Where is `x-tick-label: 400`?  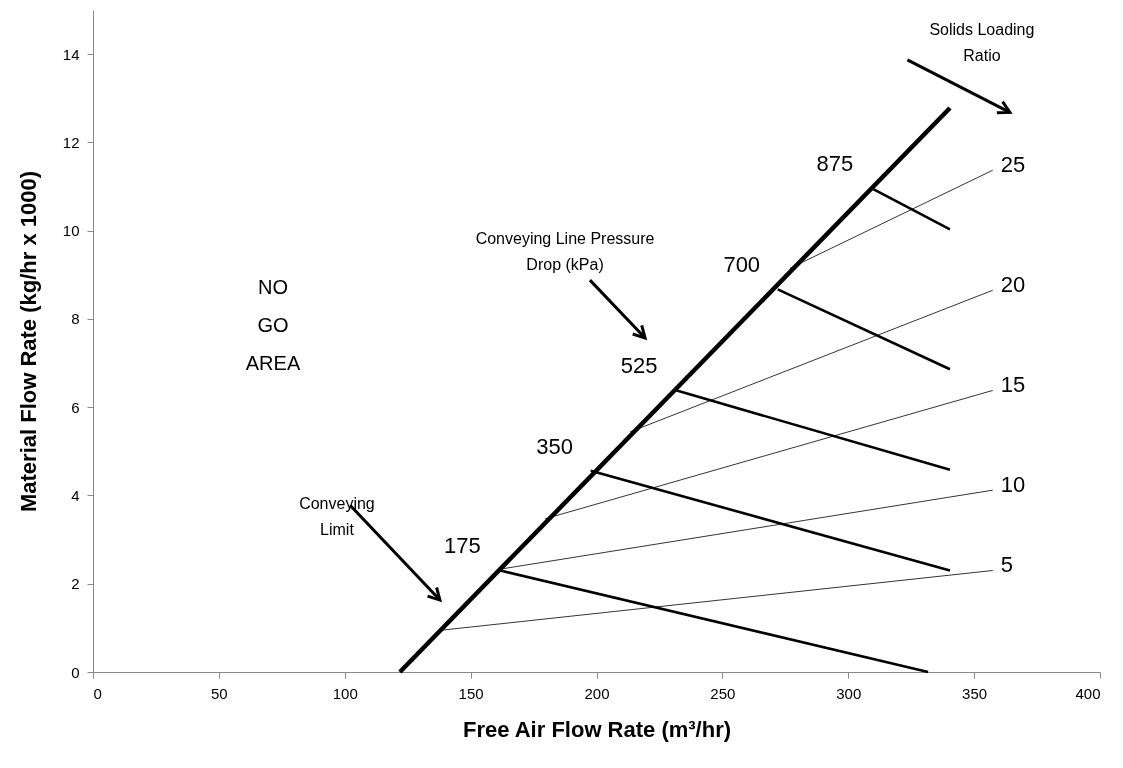 x-tick-label: 400 is located at coordinates (1088, 693).